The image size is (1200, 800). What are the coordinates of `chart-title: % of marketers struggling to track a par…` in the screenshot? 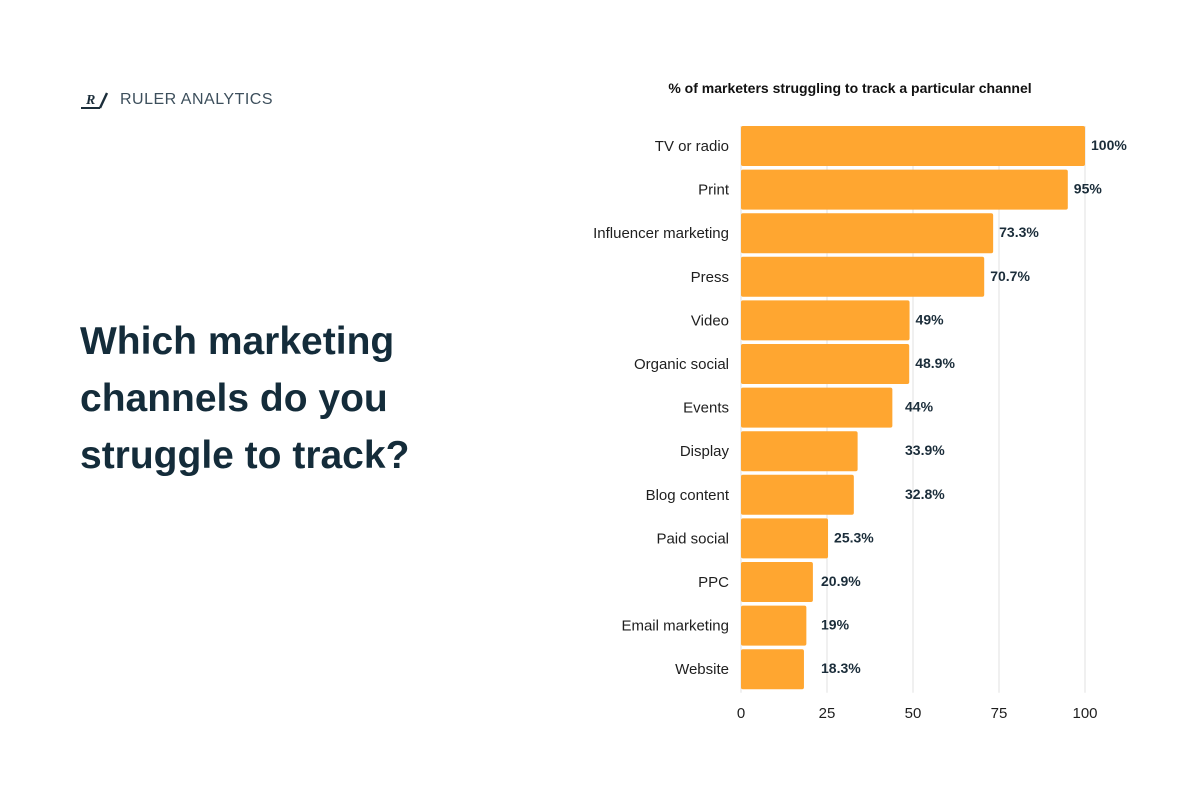 It's located at (850, 88).